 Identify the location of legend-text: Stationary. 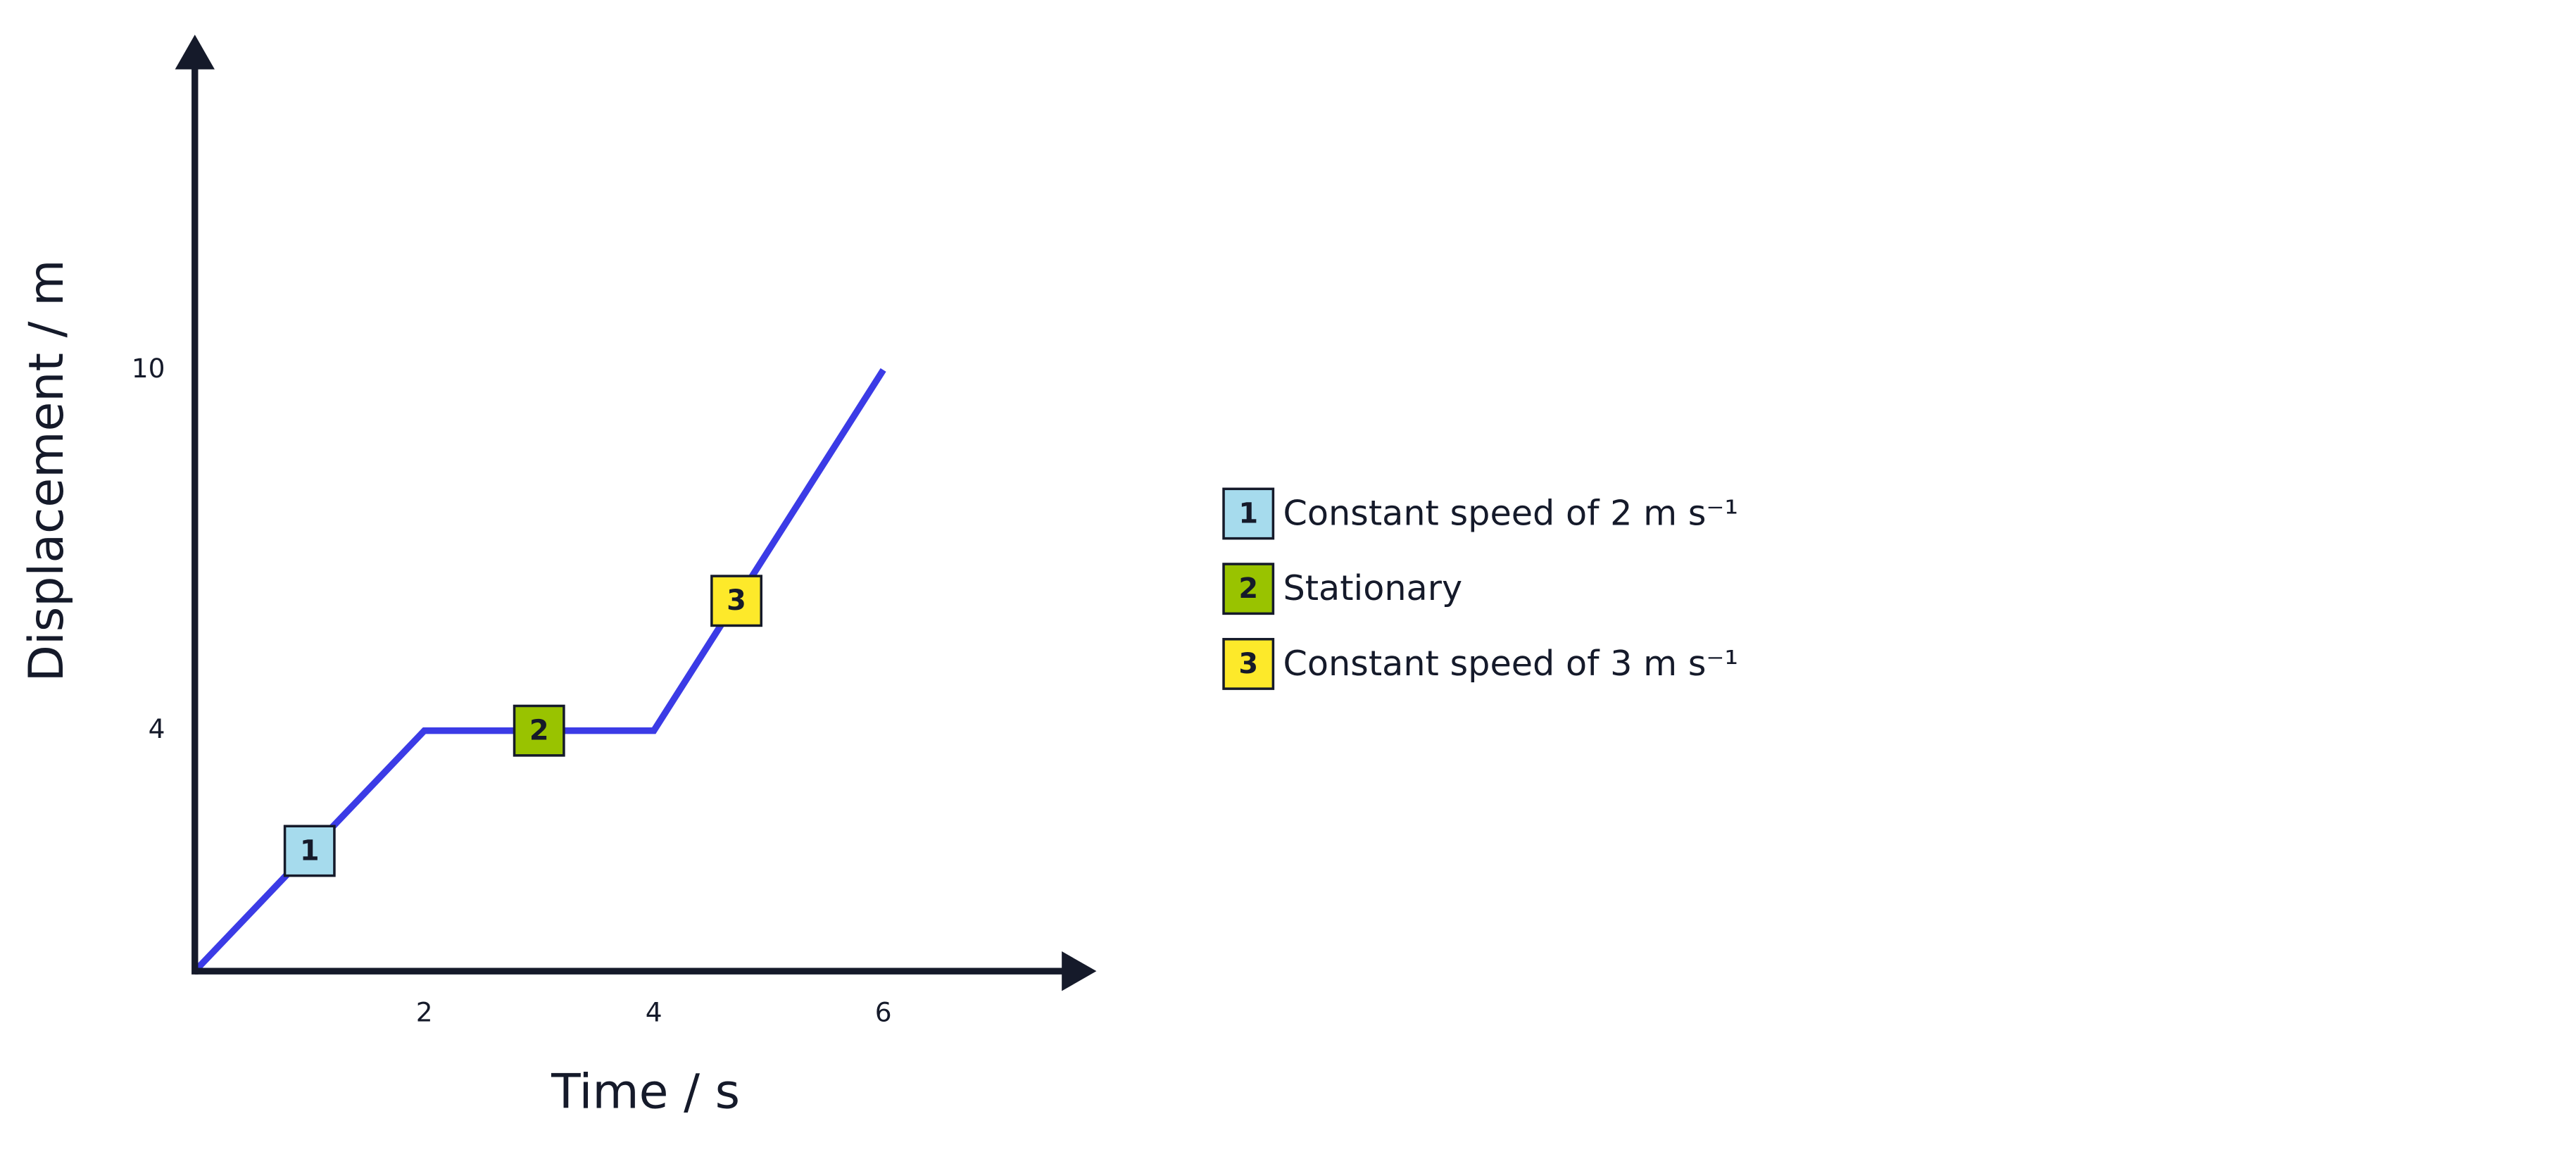
(1372, 588).